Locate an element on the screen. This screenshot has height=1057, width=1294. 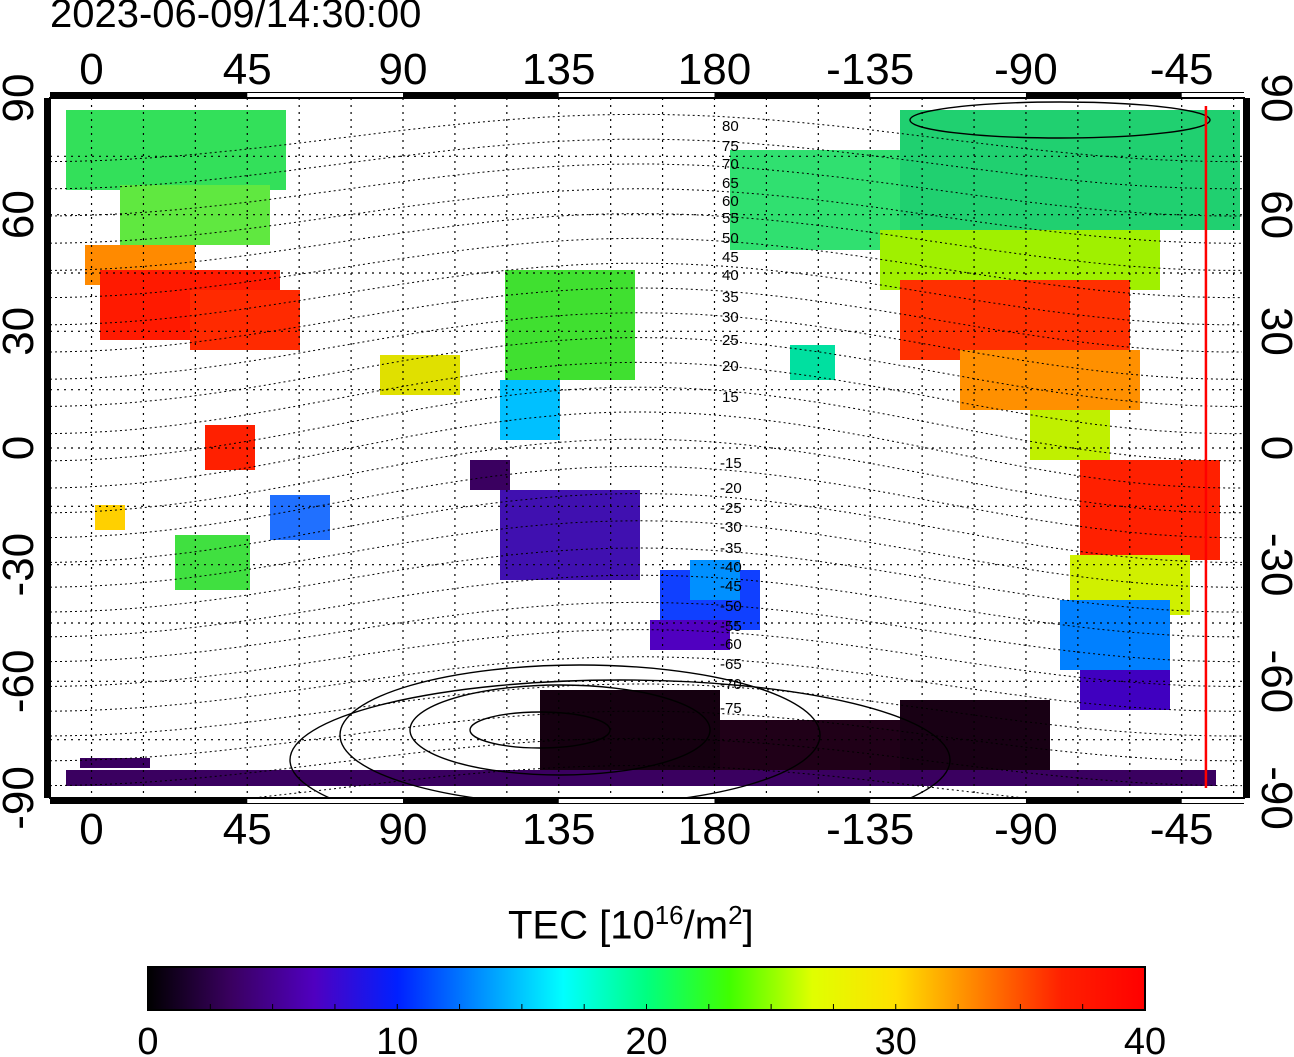
lat-label-right: -90 is located at coordinates (1273, 798).